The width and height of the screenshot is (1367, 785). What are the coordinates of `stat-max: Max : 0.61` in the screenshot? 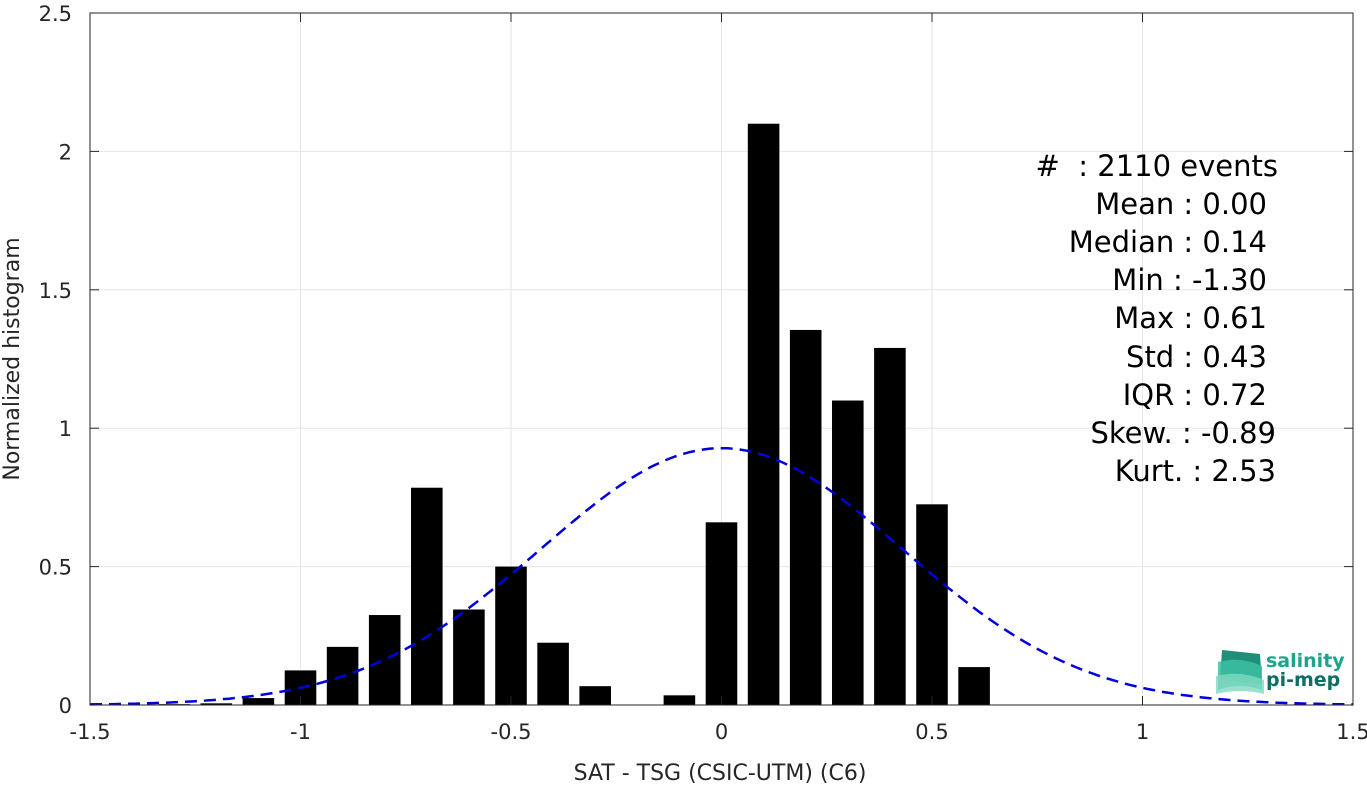 It's located at (1190, 318).